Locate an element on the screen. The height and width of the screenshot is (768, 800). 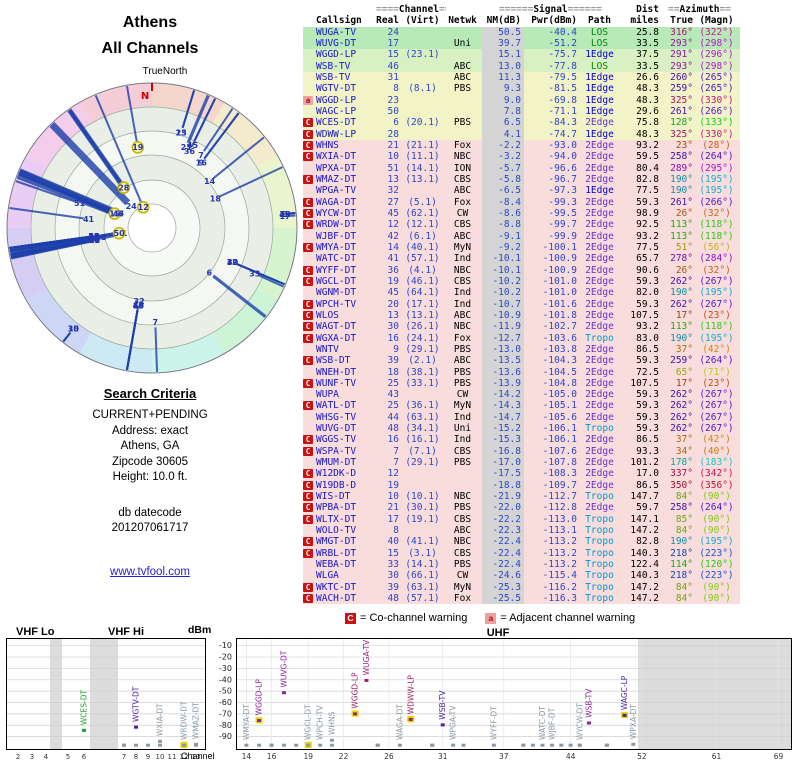
station-callsign-link: WXIA-DT is located at coordinates (336, 157).